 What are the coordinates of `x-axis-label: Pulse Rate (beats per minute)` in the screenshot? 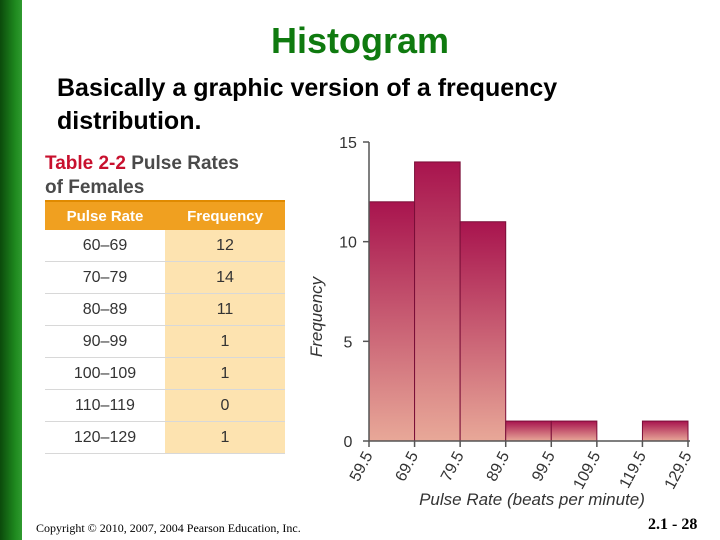 It's located at (532, 499).